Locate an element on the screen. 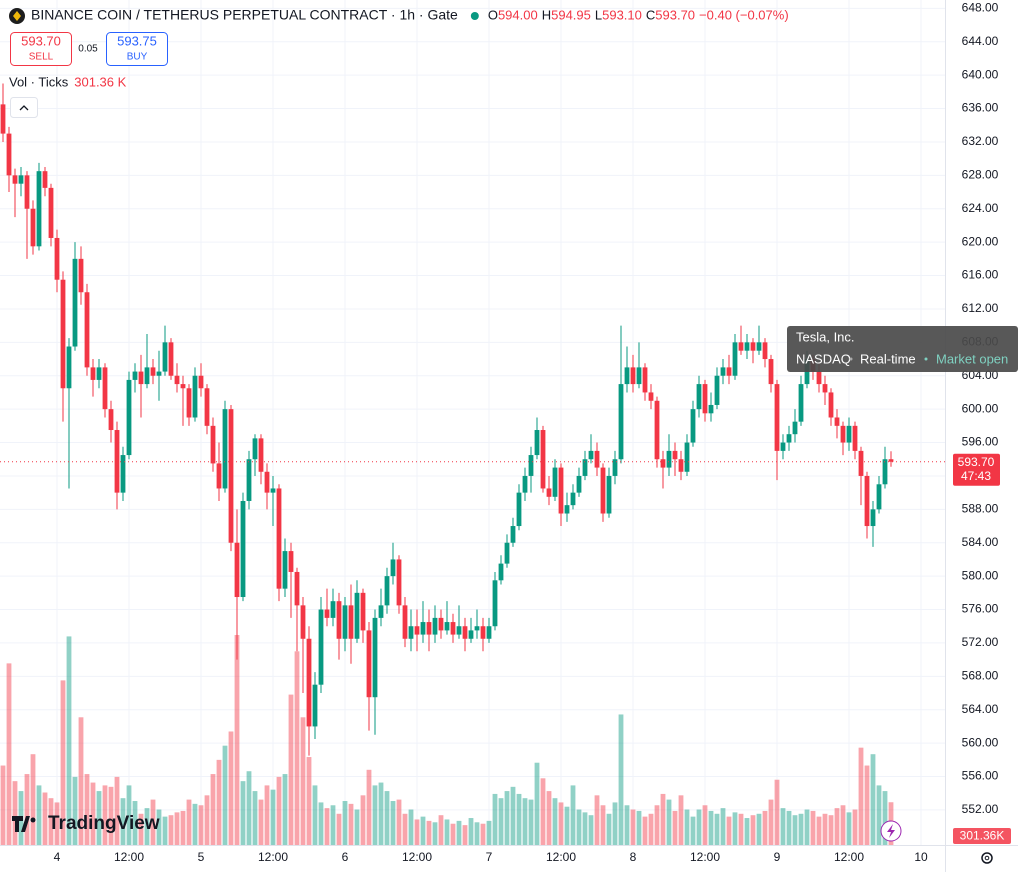 This screenshot has width=1018, height=872. buy-price: 593.75 is located at coordinates (137, 40).